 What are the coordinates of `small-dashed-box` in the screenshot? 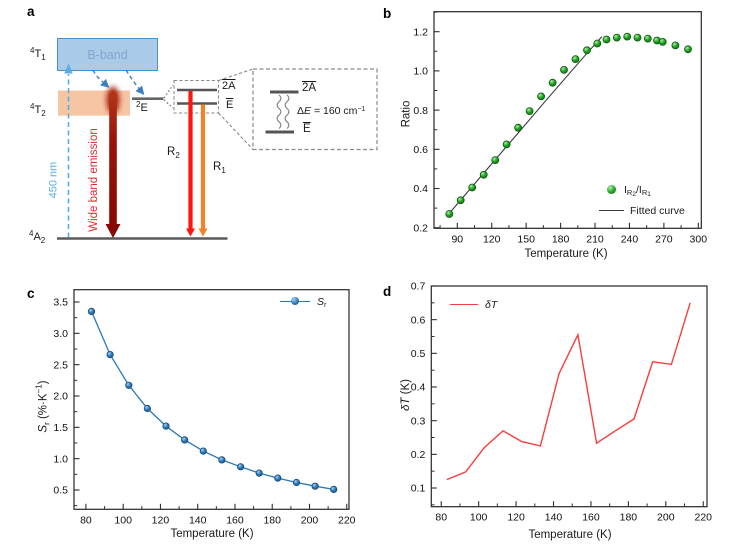 It's located at (196, 96).